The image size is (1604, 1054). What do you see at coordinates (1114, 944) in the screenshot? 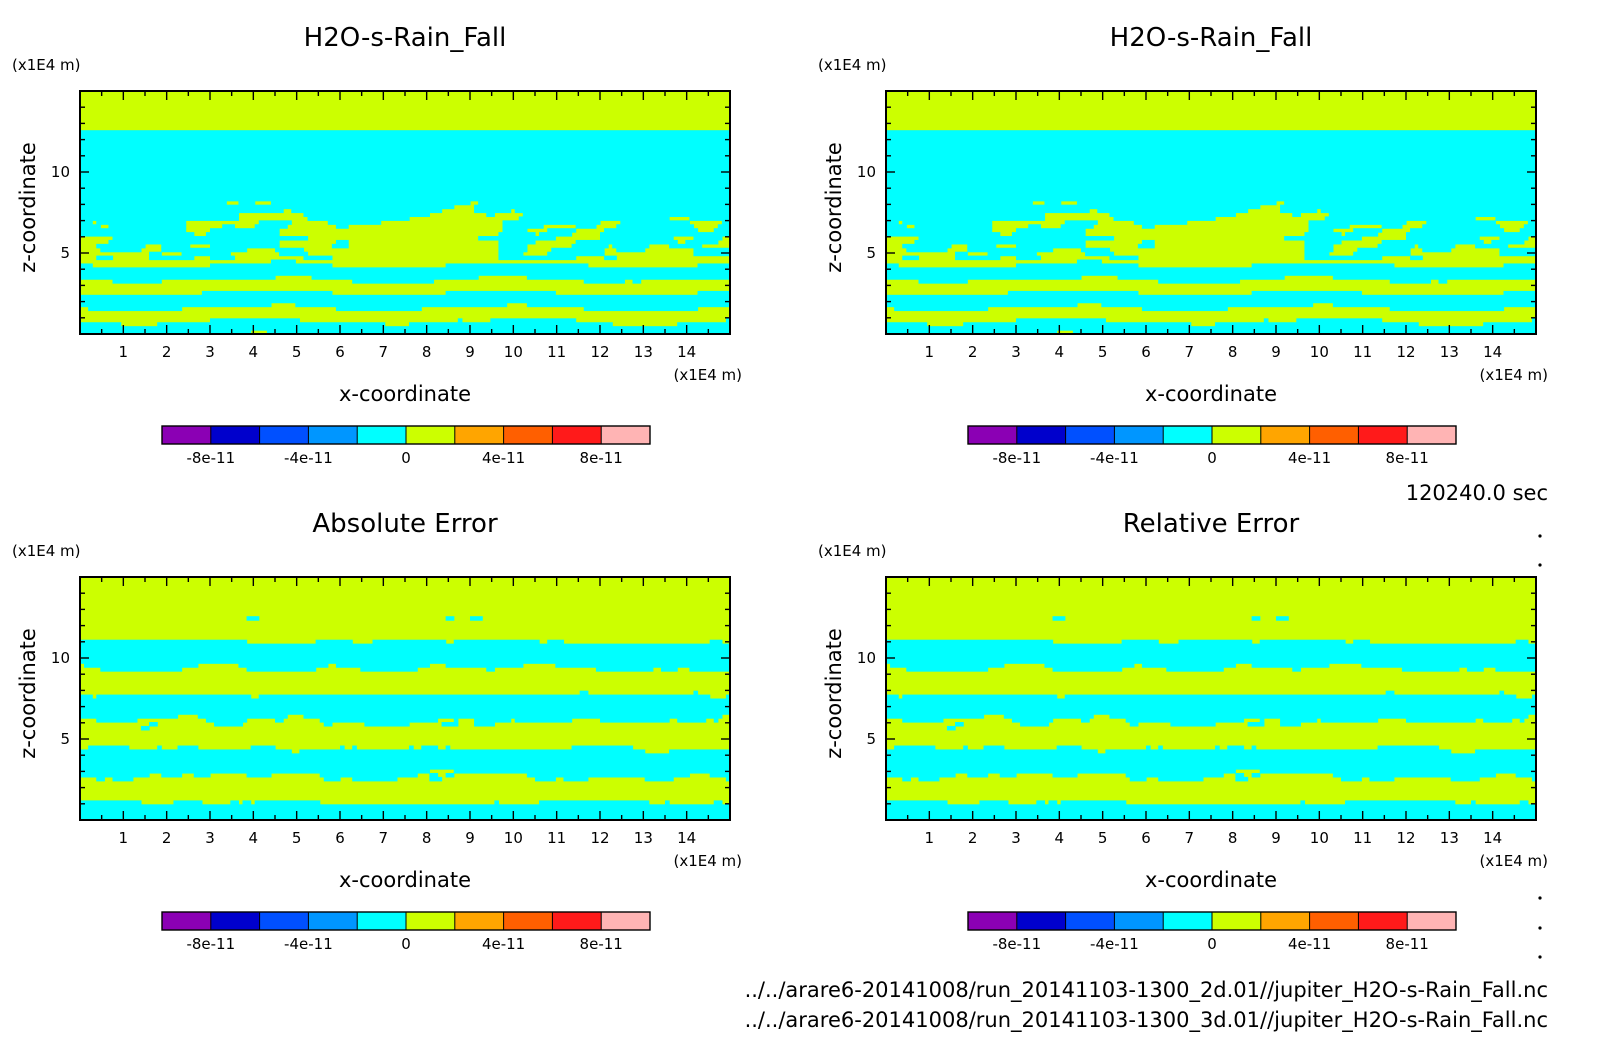
I see `colorbar-tick-label: -4e-11` at bounding box center [1114, 944].